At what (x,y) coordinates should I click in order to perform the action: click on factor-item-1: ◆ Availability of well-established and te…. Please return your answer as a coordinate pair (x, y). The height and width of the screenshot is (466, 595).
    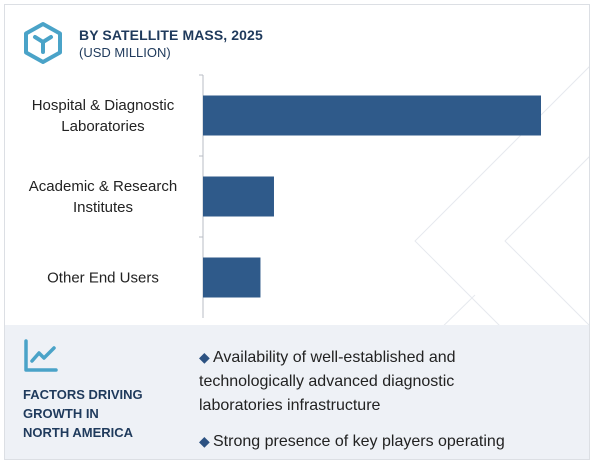
    Looking at the image, I should click on (327, 381).